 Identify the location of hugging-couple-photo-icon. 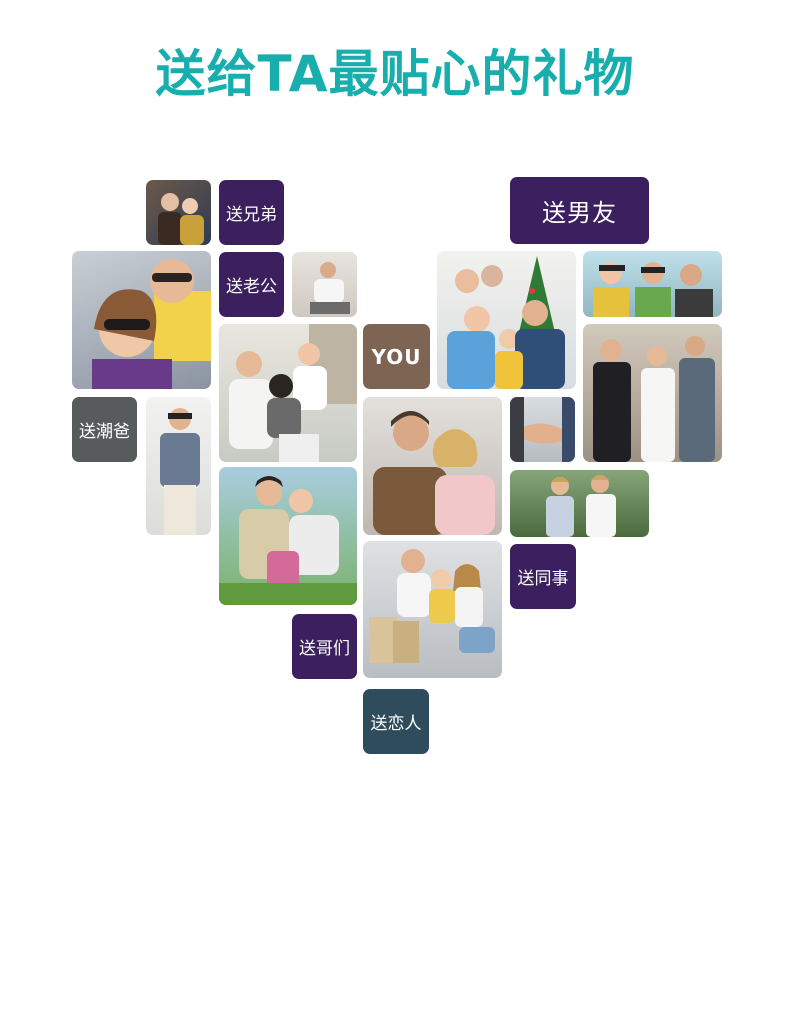
(432, 466).